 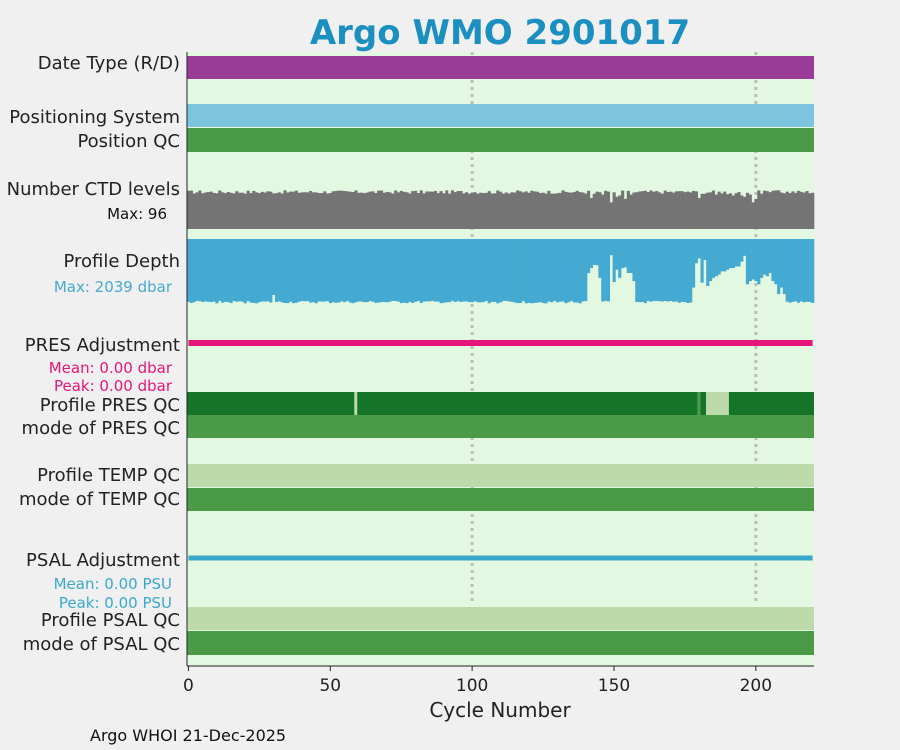 I want to click on row-label-mode-psal-qc: mode of PSAL QC, so click(x=101, y=644).